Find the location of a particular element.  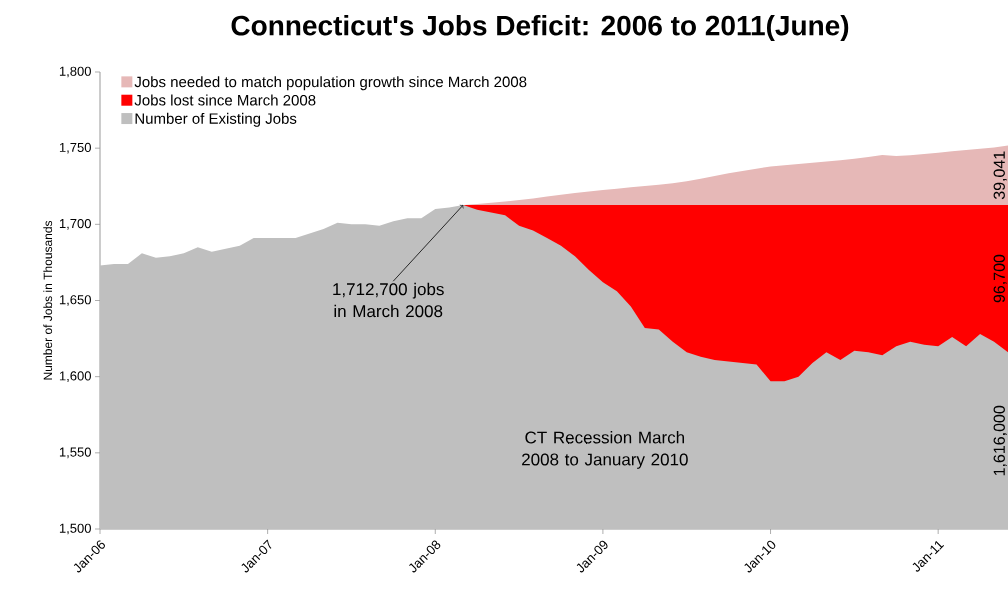

y-tick-label: 1,800 is located at coordinates (75, 72).